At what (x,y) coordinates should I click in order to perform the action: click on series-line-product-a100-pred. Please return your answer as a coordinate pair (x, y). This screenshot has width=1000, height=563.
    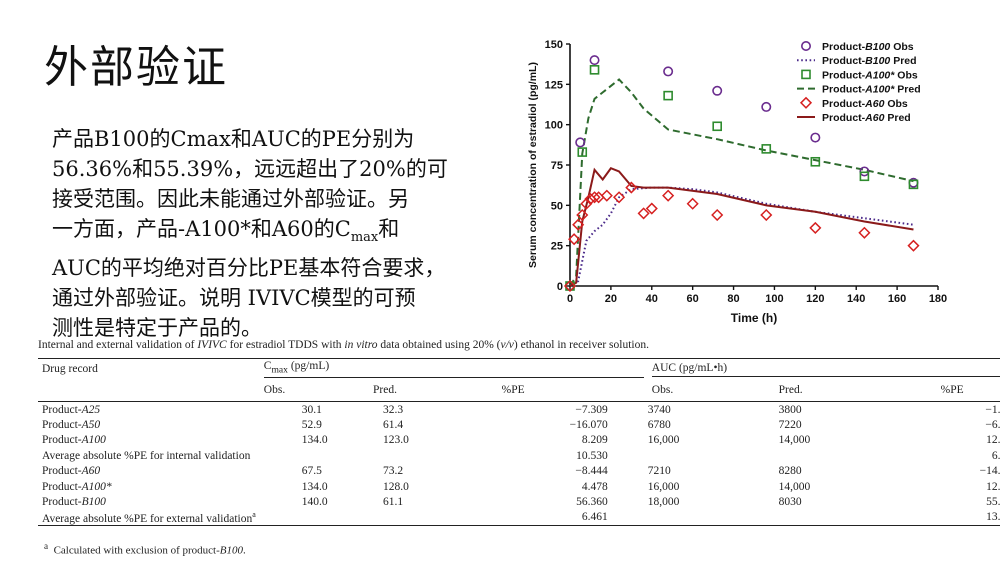
    Looking at the image, I should click on (741, 182).